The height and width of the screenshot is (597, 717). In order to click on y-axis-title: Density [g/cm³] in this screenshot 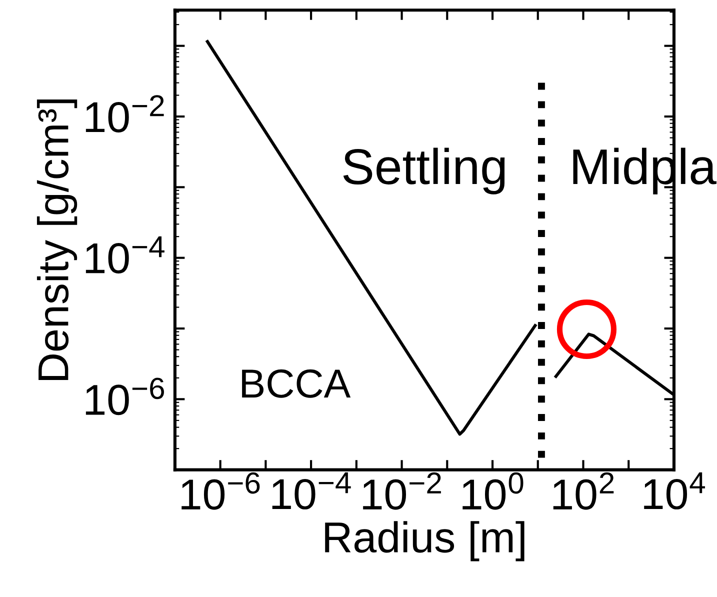, I will do `click(57, 240)`.